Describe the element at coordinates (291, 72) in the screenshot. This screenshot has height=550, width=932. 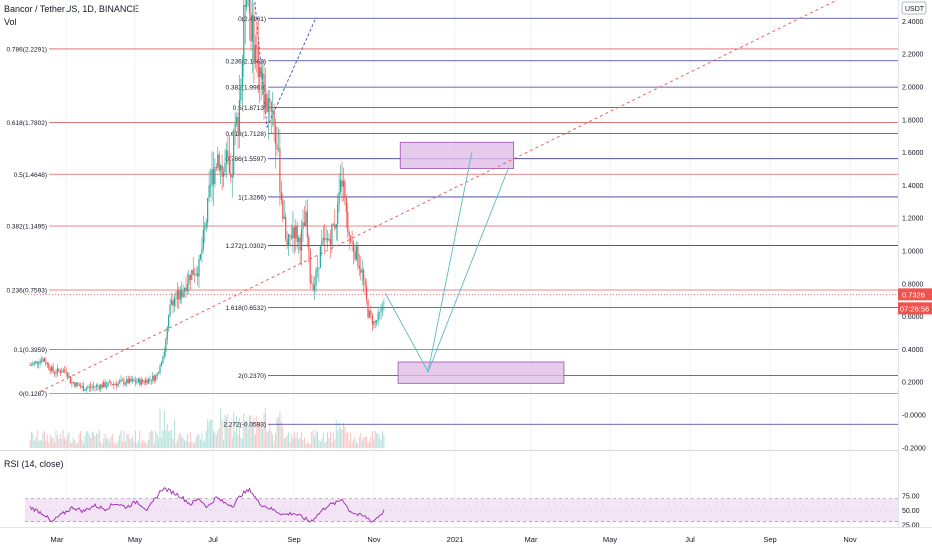
I see `channel-line` at that location.